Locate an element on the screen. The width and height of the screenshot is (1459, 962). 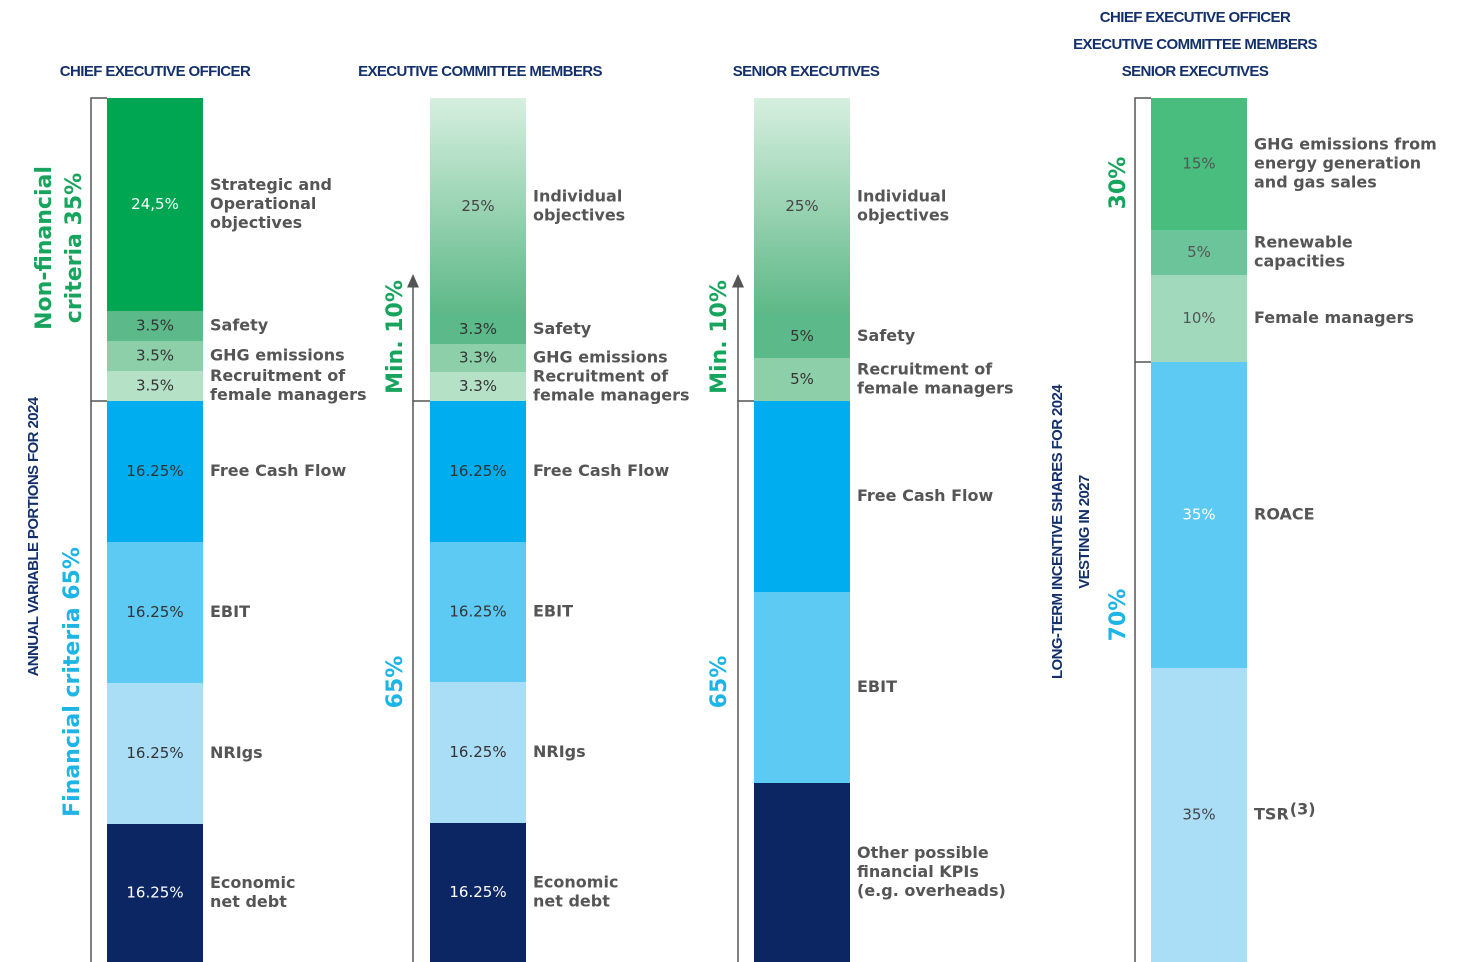
axis-label: VESTING IN 2027 is located at coordinates (1084, 532).